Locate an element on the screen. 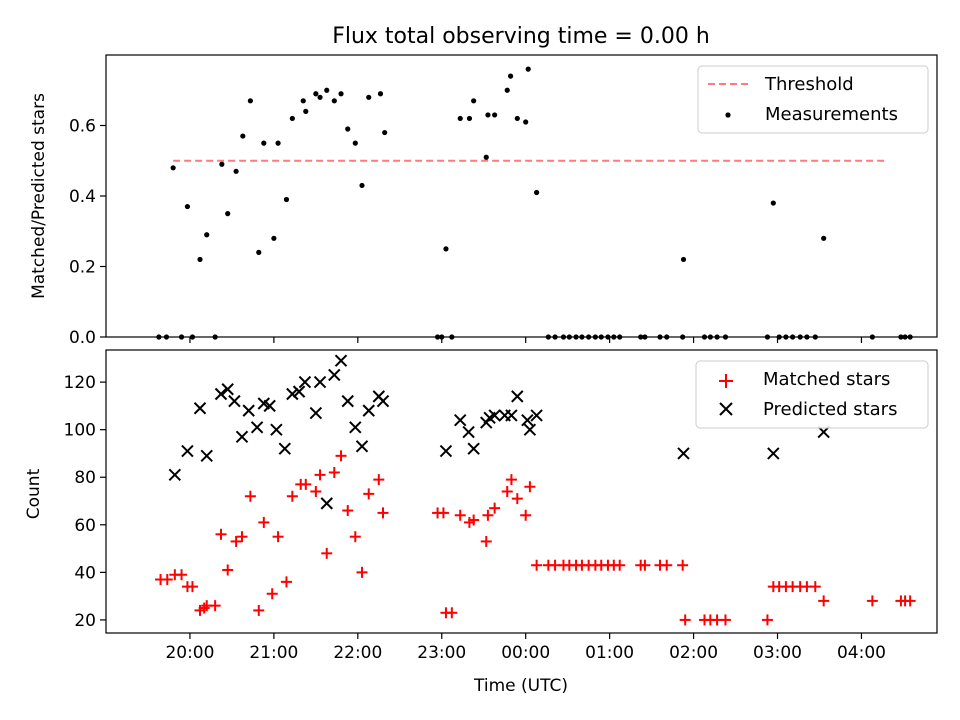 This screenshot has width=960, height=720. top-legend-box is located at coordinates (813, 99).